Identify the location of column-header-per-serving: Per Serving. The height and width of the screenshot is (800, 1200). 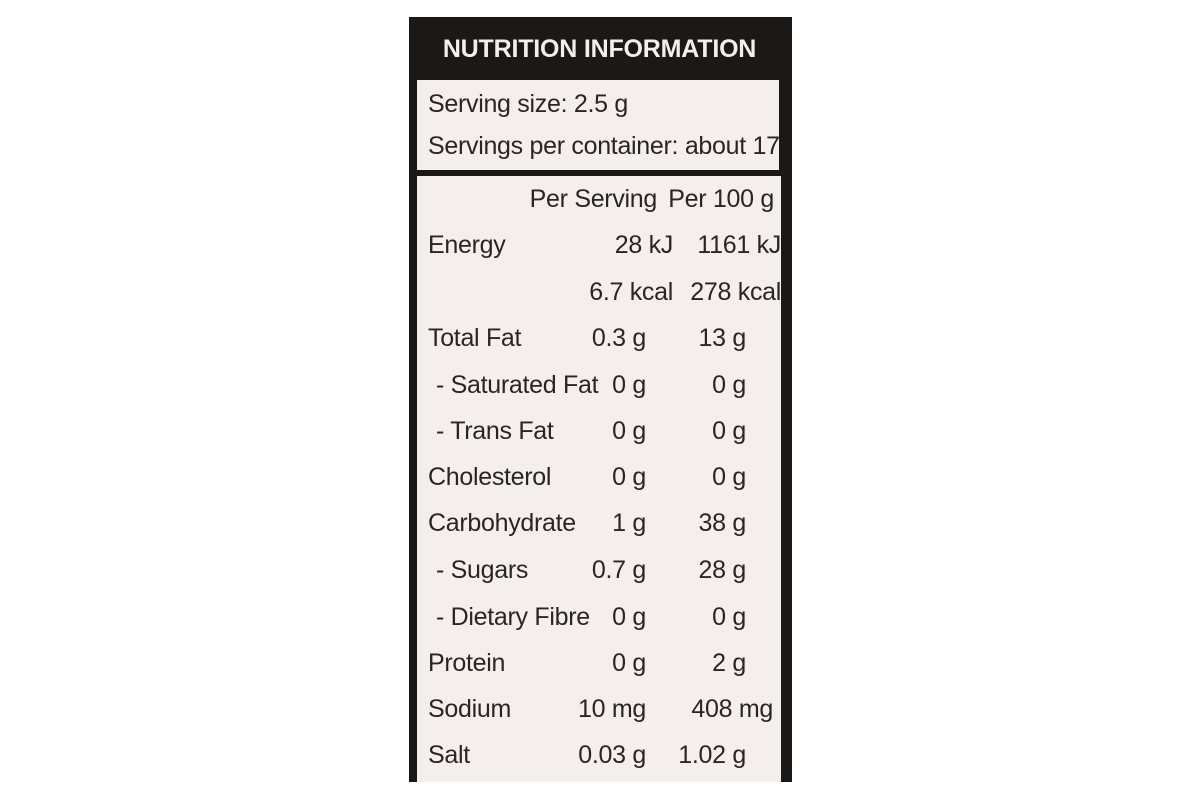
(593, 199).